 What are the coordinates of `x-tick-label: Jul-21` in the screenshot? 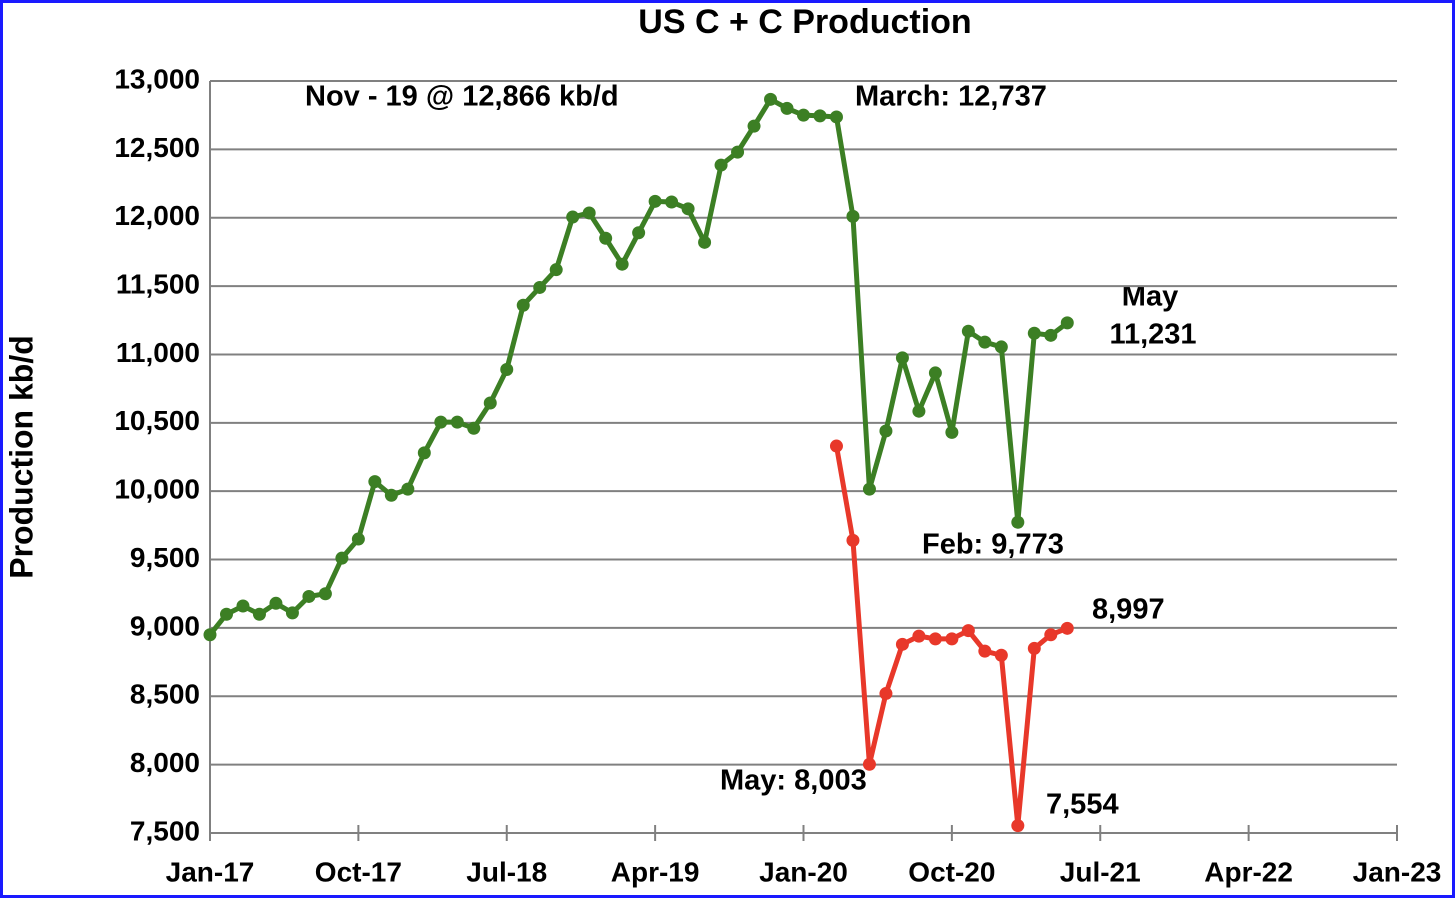 It's located at (1100, 871).